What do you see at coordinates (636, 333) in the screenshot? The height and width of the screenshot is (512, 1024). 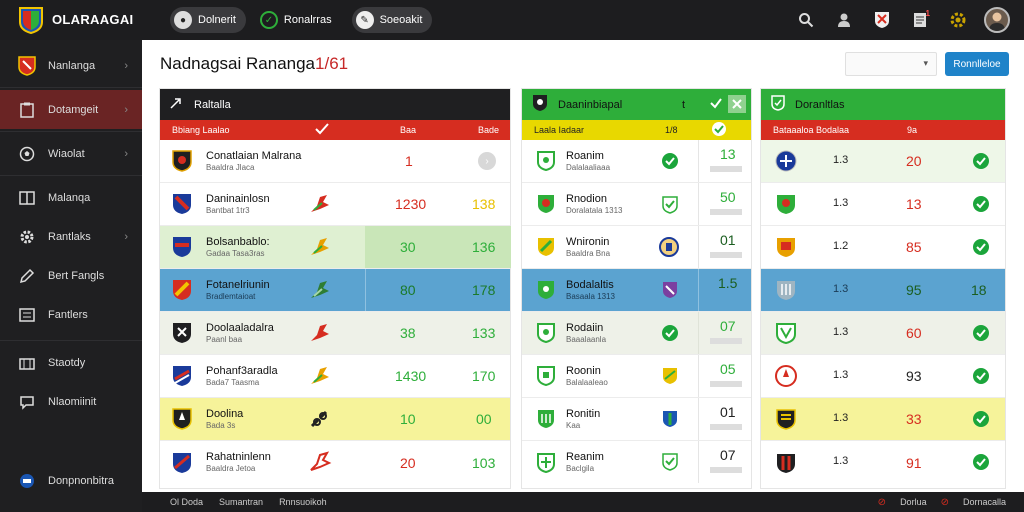 I see `table-row: Rodaiin Baaalaanla 07` at bounding box center [636, 333].